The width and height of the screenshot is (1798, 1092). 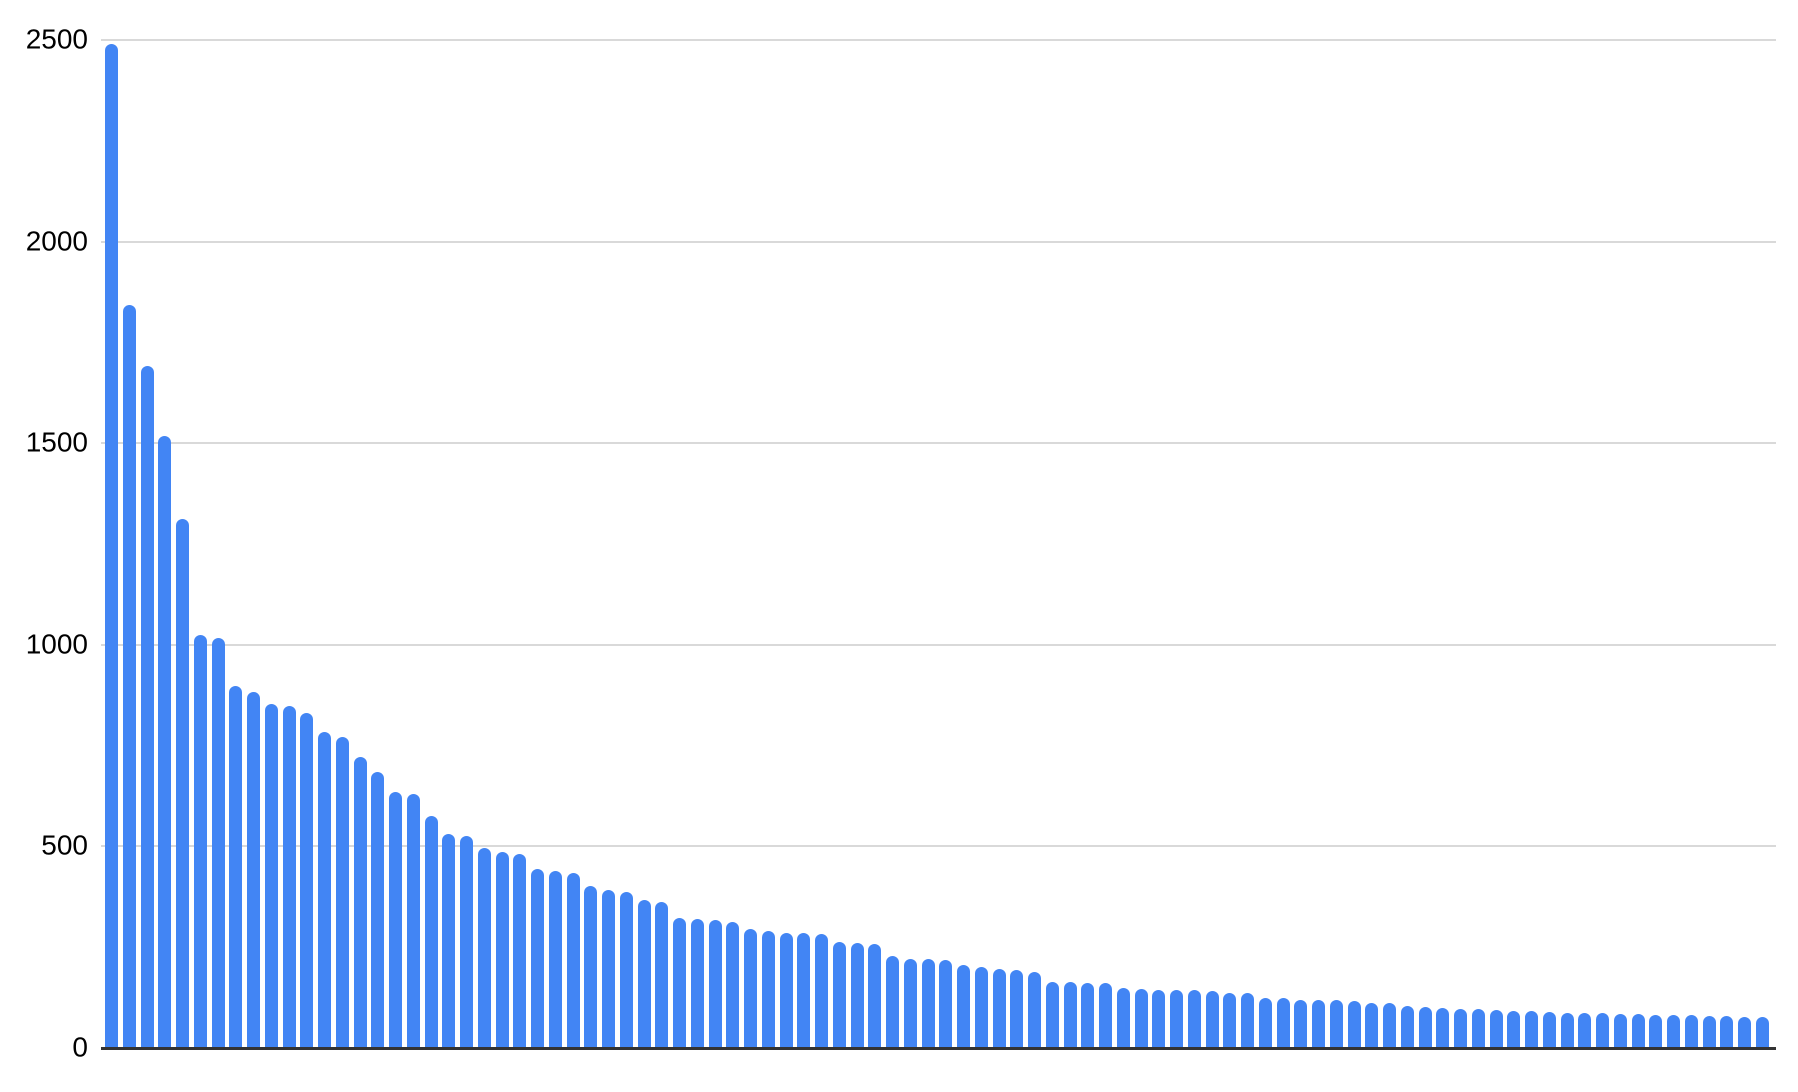 What do you see at coordinates (56, 240) in the screenshot?
I see `y-tick-label-2000: 2000` at bounding box center [56, 240].